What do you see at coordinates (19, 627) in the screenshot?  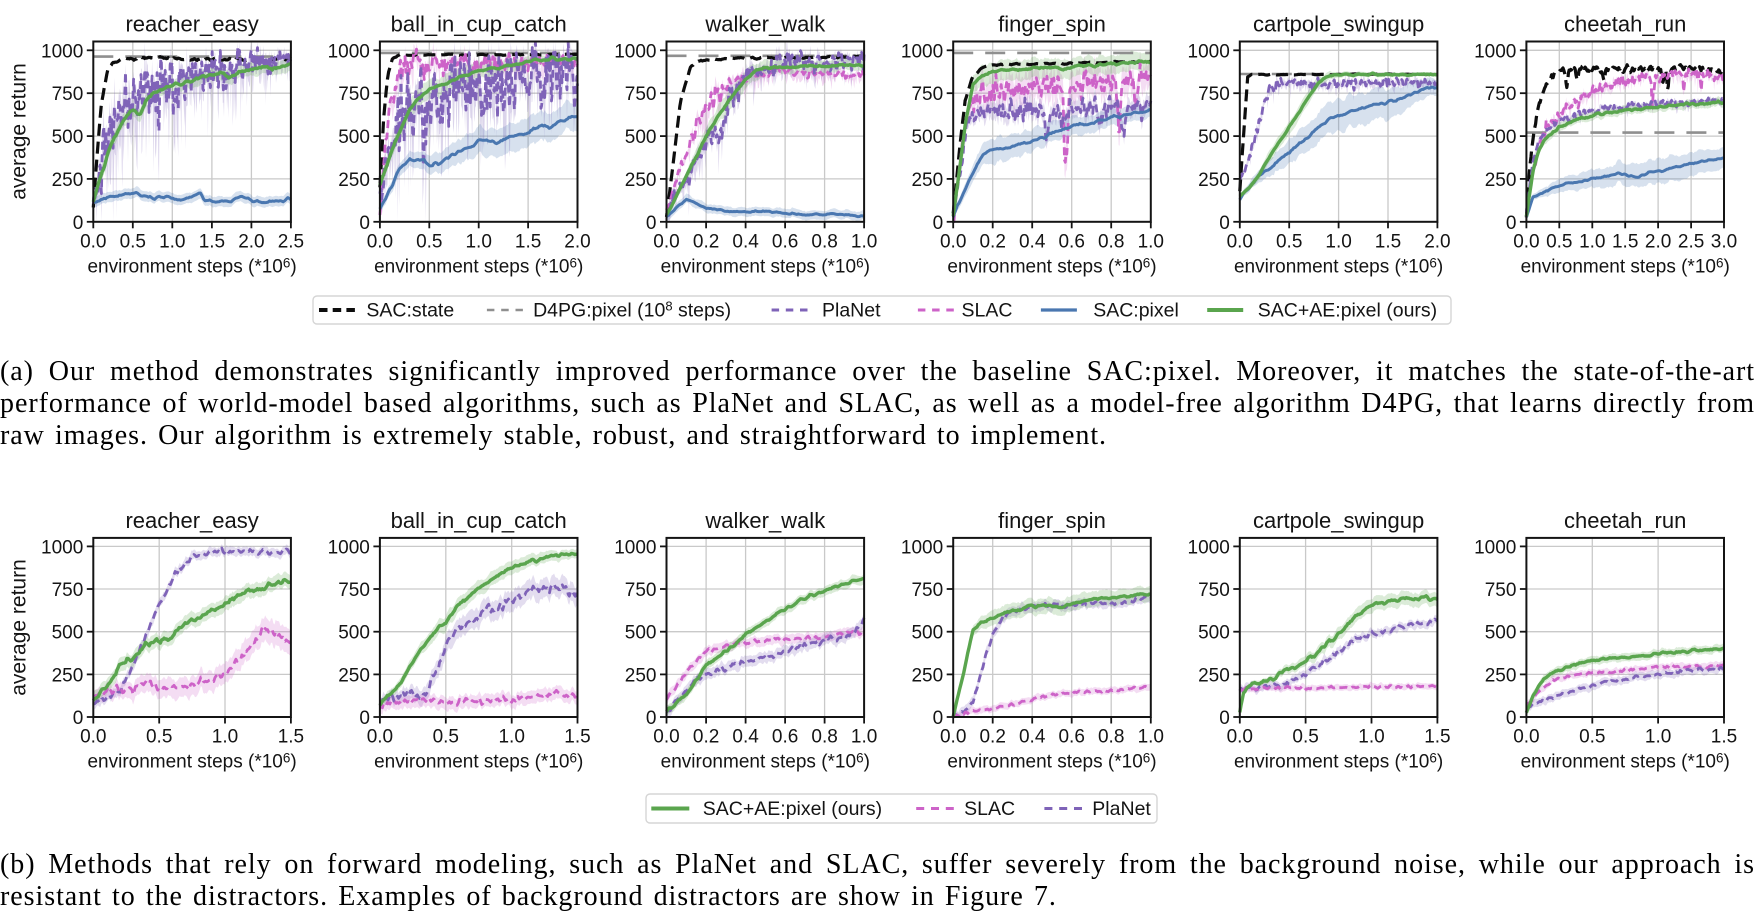 I see `svg-text: average return` at bounding box center [19, 627].